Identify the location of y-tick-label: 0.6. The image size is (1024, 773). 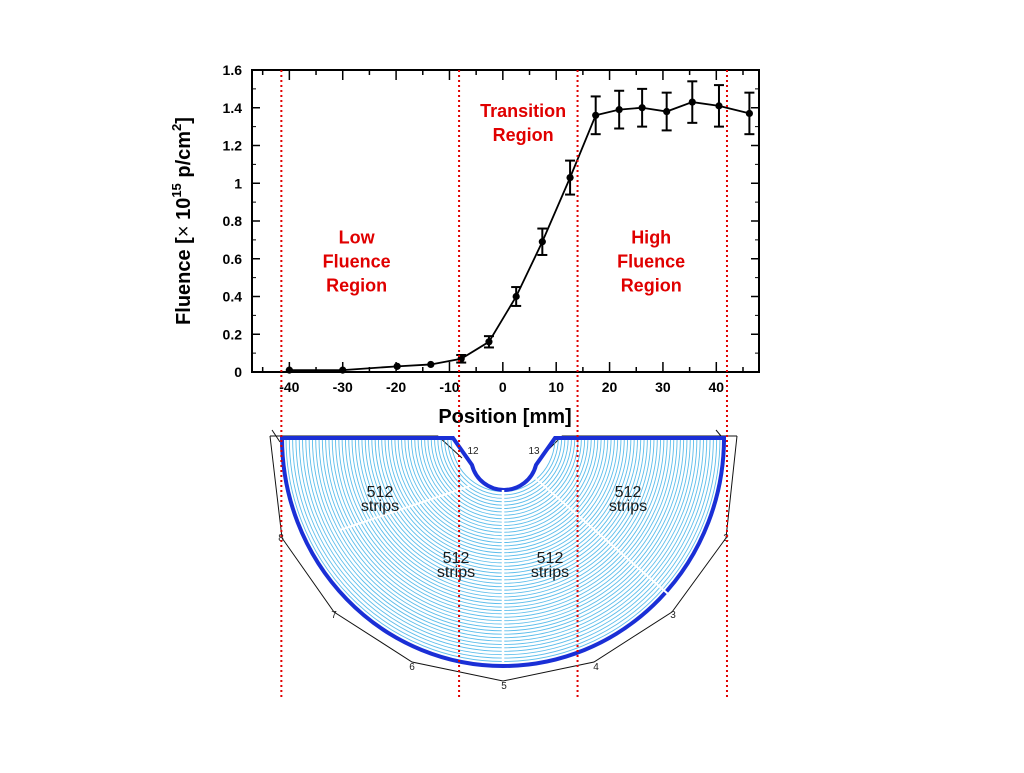
(233, 259).